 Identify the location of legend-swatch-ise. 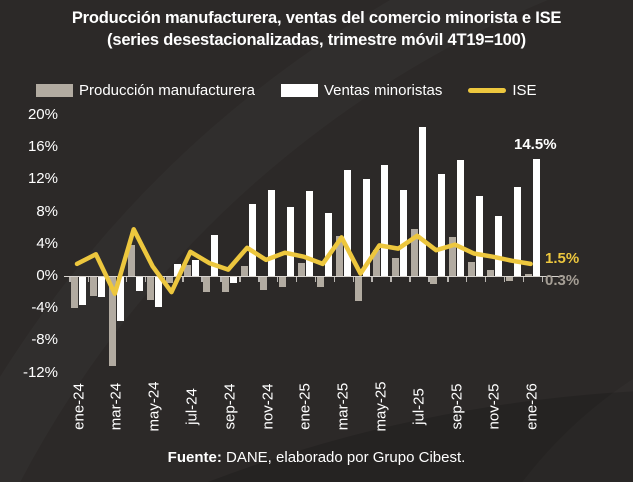
(487, 90).